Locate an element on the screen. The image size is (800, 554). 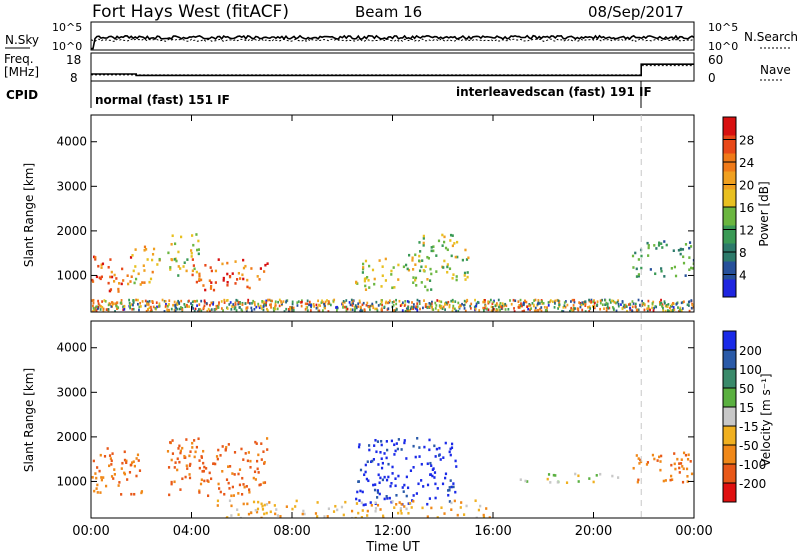
nave-tick-high: 60 is located at coordinates (715, 60).